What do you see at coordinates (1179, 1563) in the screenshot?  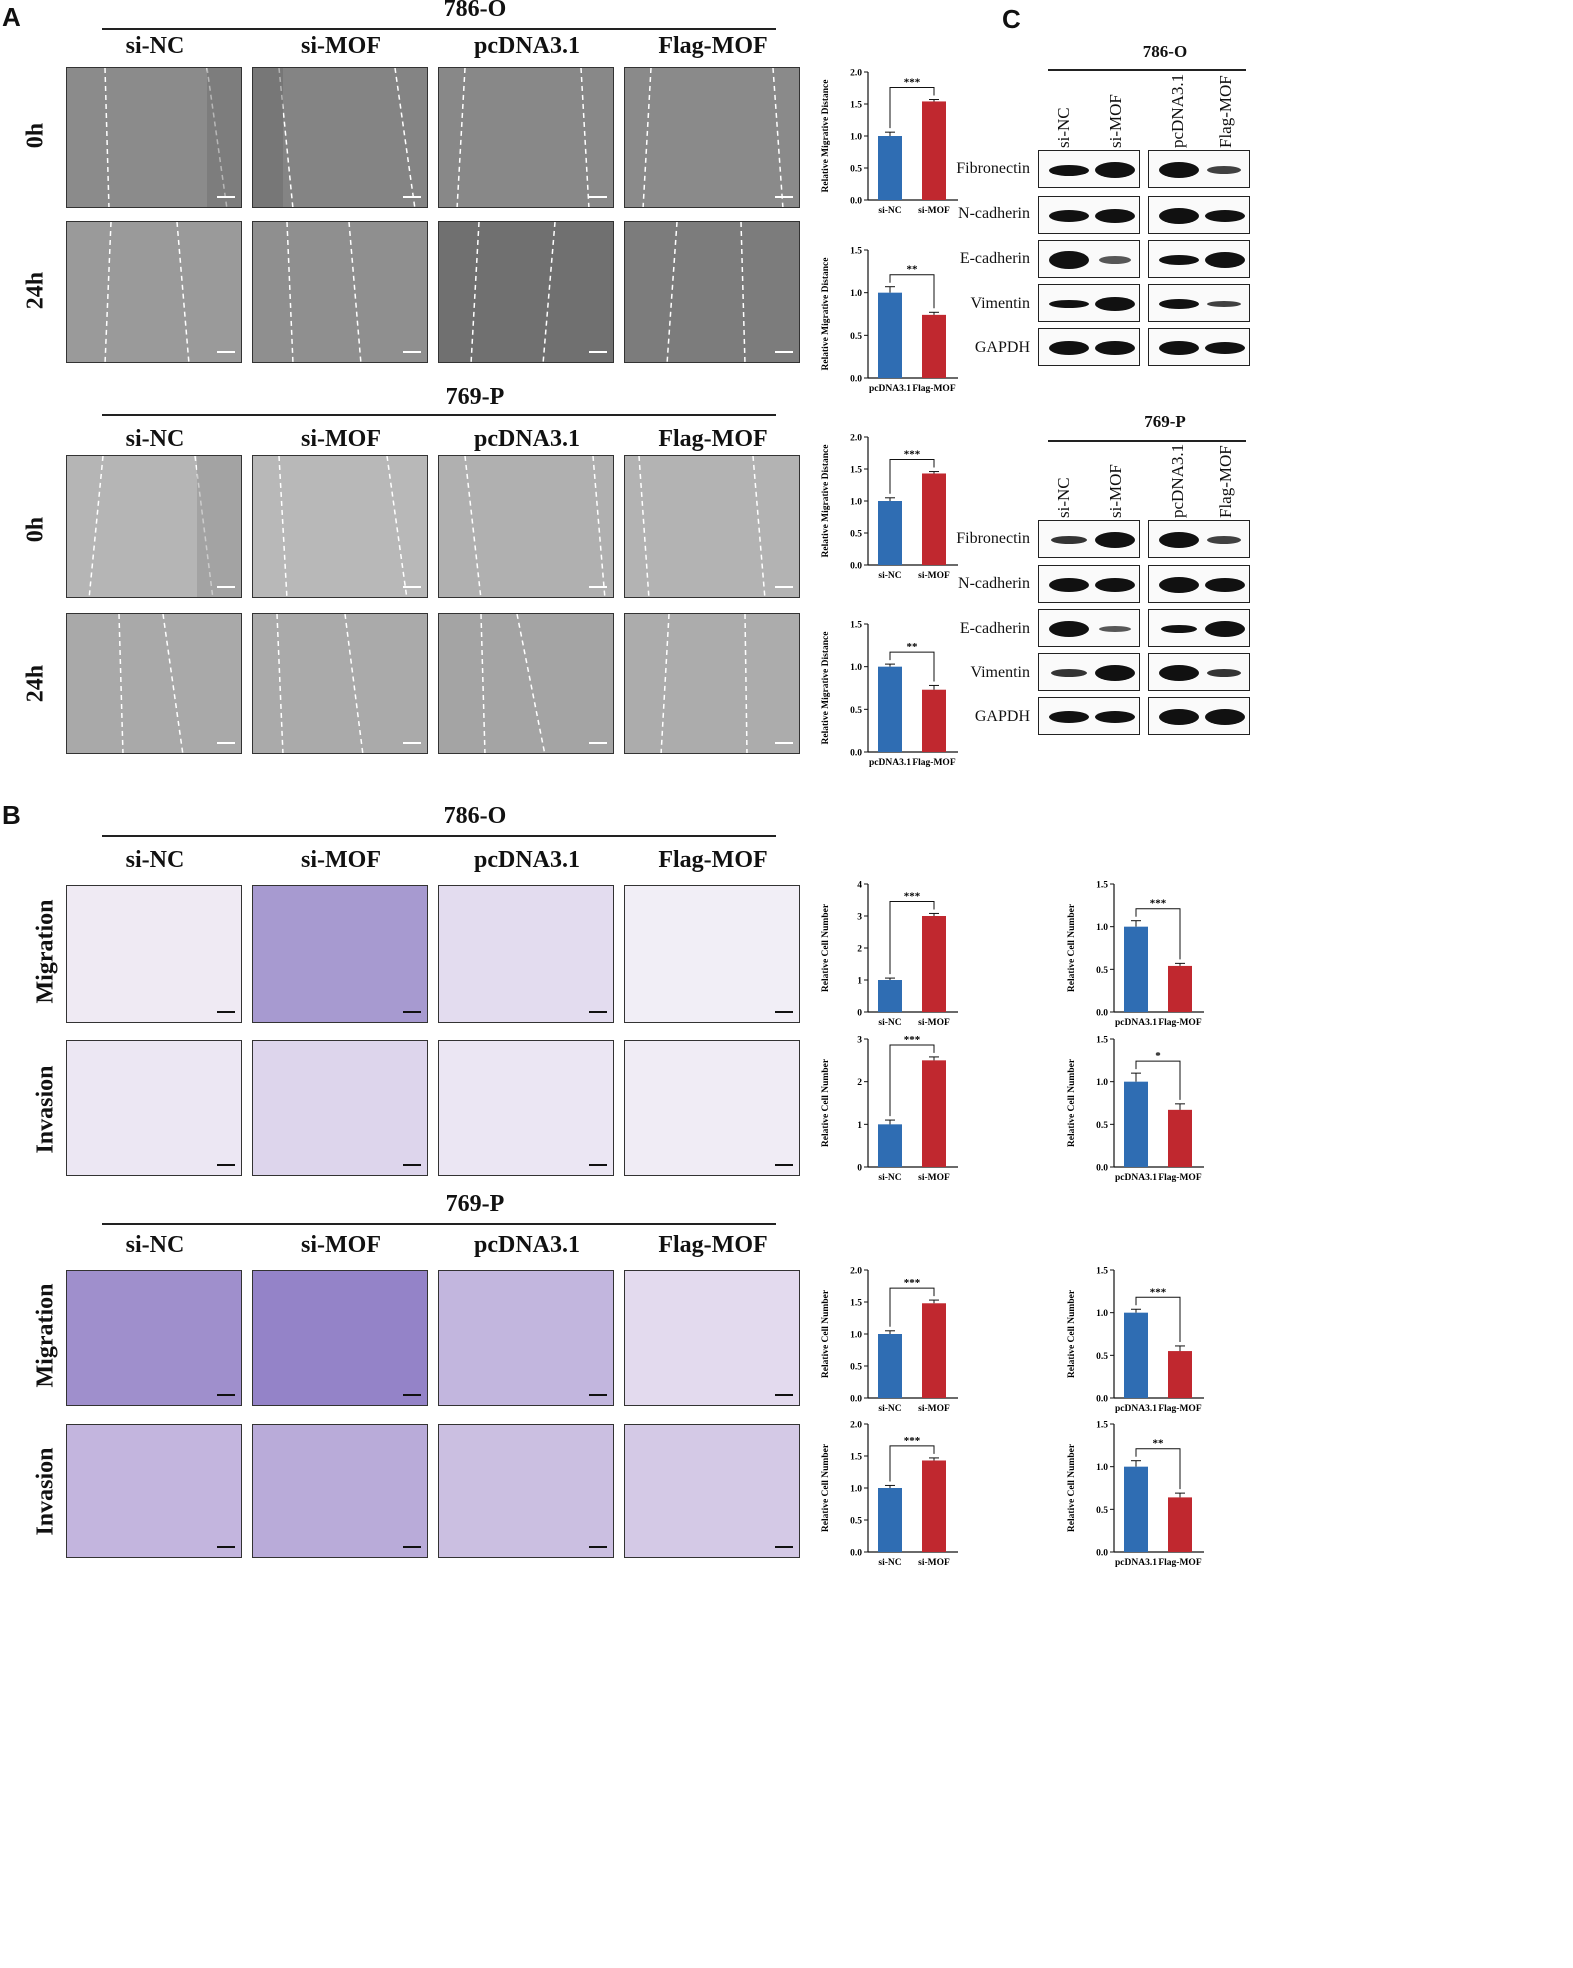 I see `x-tick-label: Flag-MOF` at bounding box center [1179, 1563].